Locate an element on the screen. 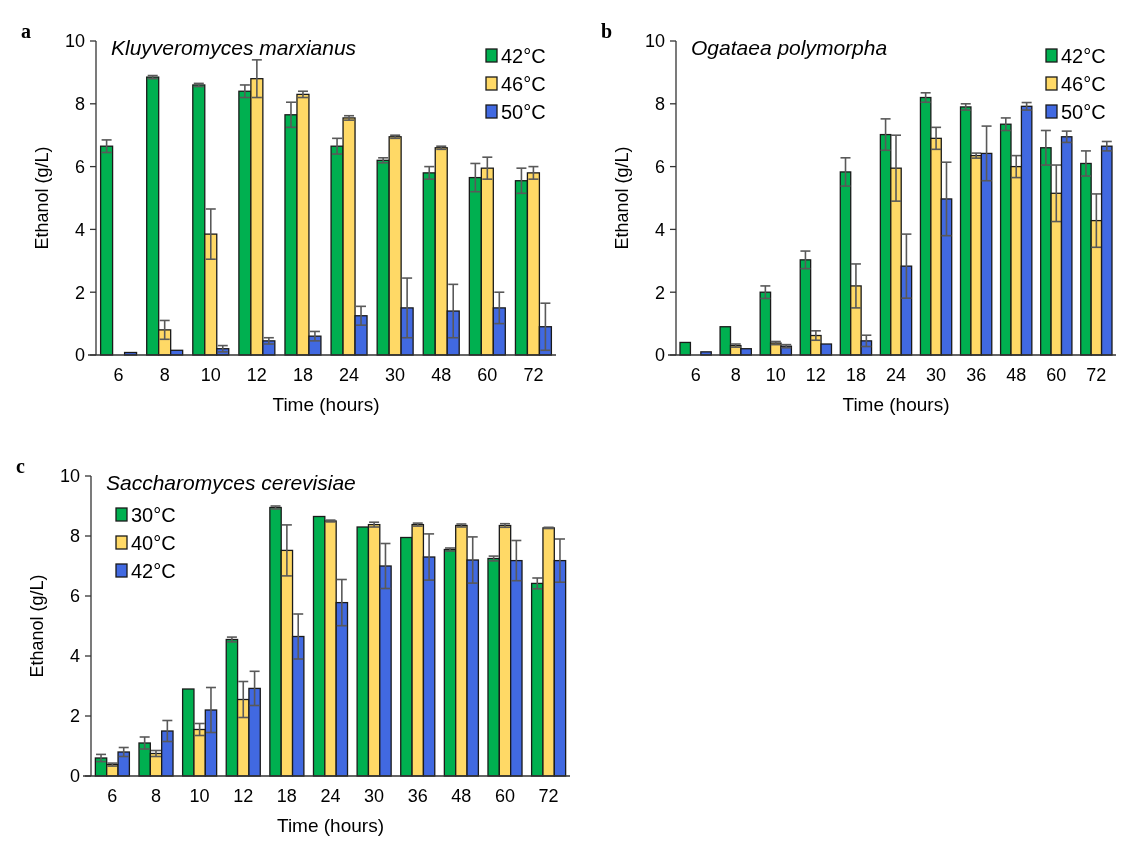  legend-label: 30°C is located at coordinates (153, 515).